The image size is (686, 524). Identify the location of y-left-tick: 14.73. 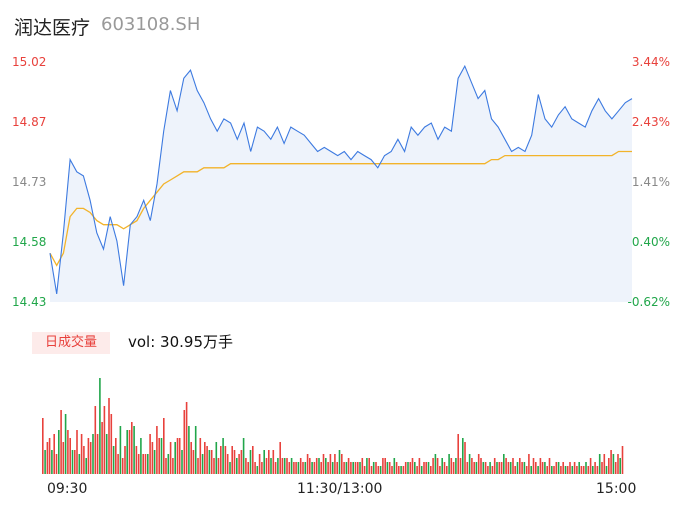
(29, 182).